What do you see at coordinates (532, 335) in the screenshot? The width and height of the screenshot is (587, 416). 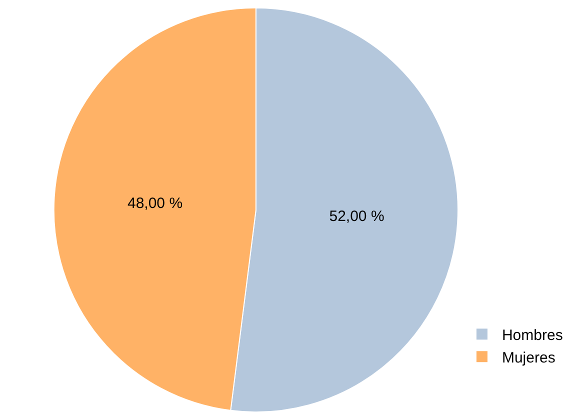 I see `legend-label: Hombres` at bounding box center [532, 335].